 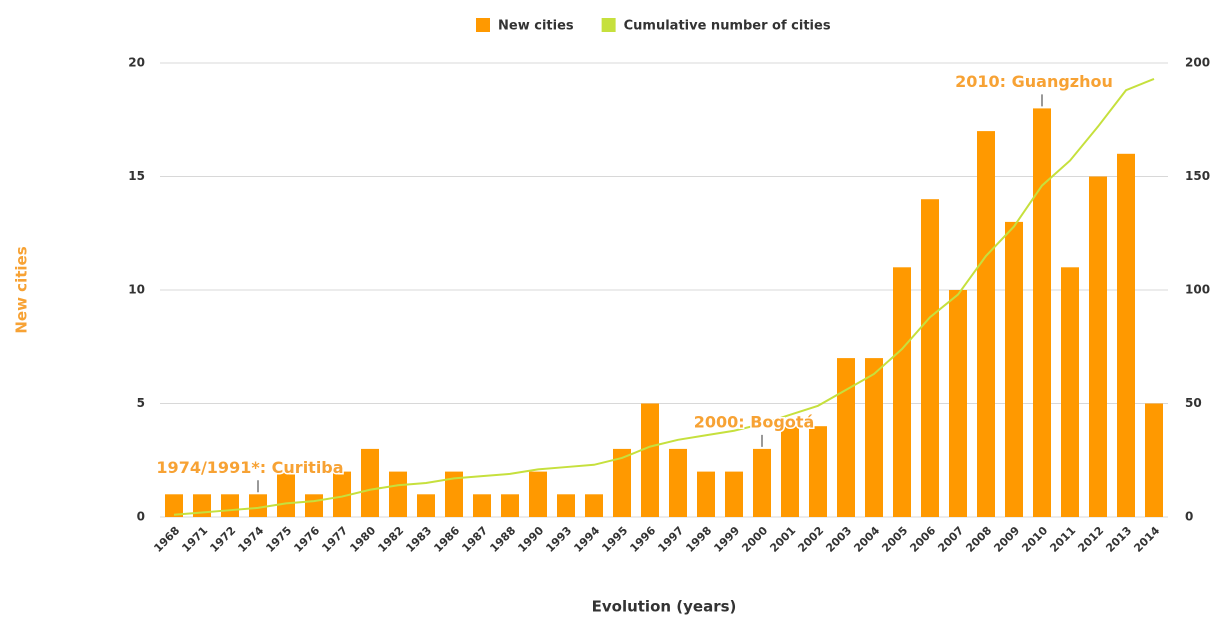 What do you see at coordinates (194, 539) in the screenshot?
I see `x-tick-label: 1971` at bounding box center [194, 539].